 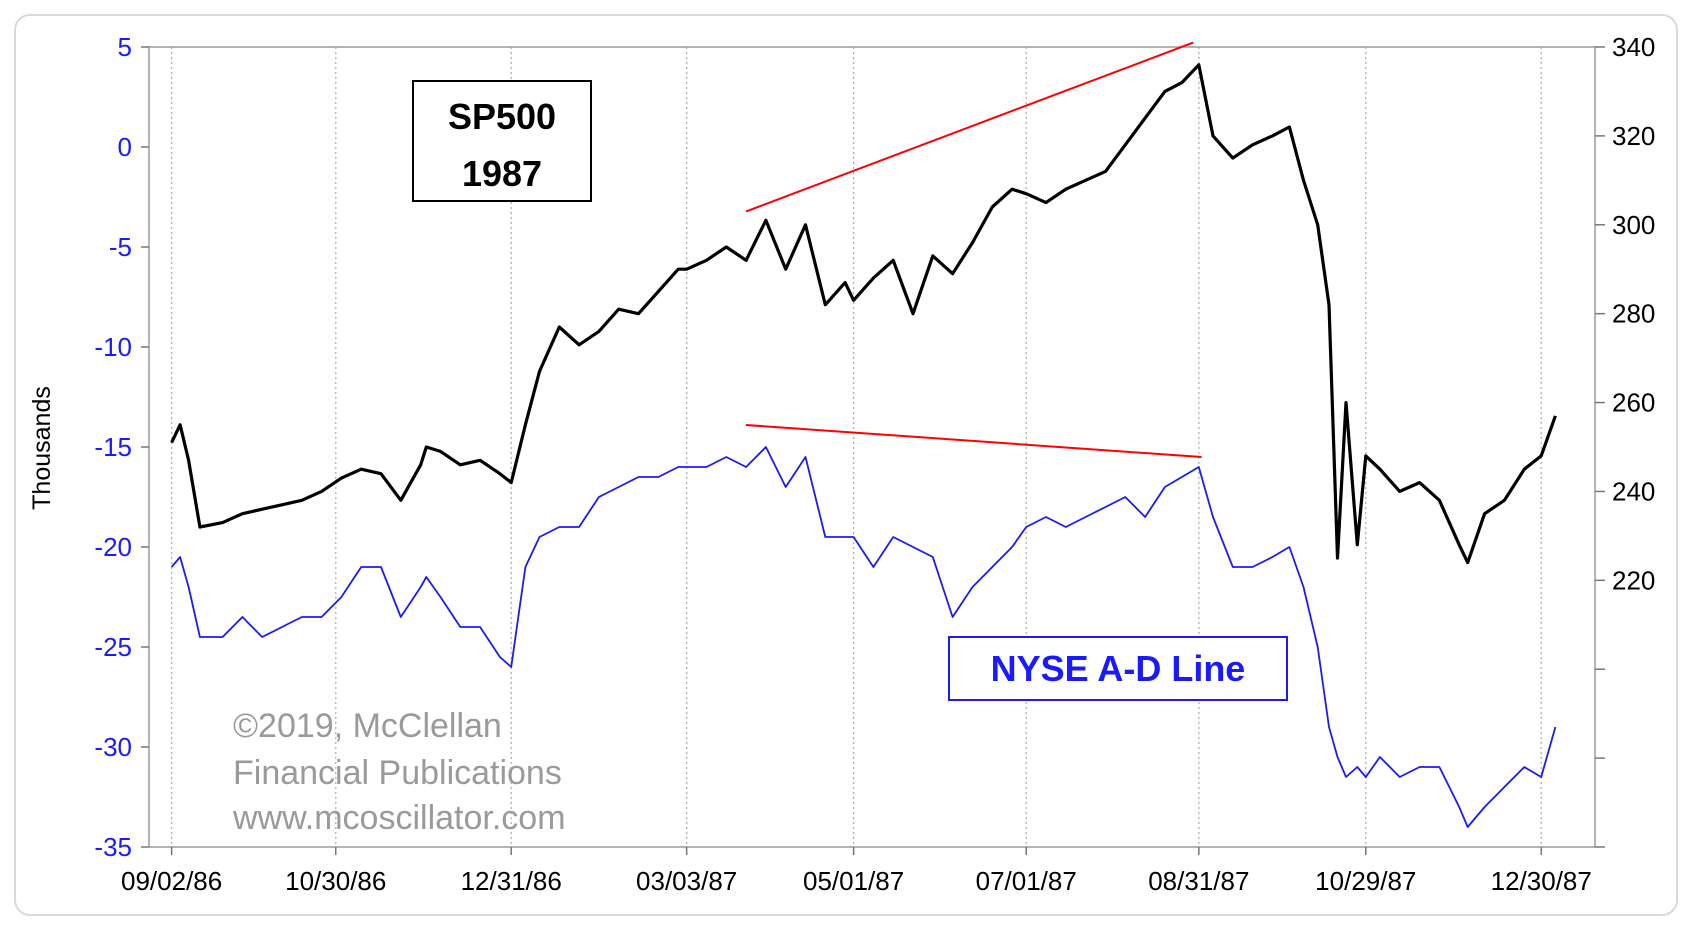 I want to click on right-tick-label: 340, so click(x=1633, y=47).